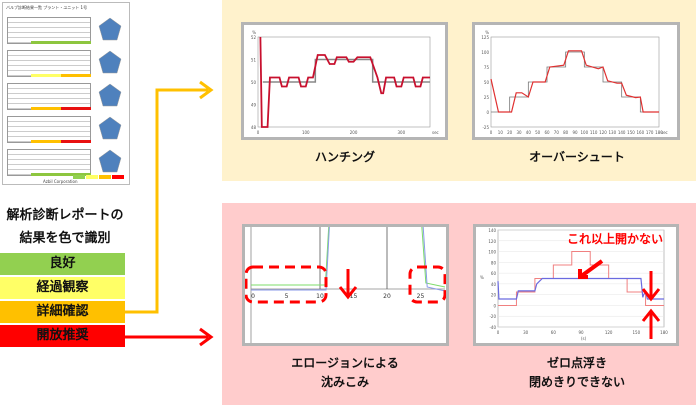 The image size is (696, 405). What do you see at coordinates (166, 201) in the screenshot?
I see `orange-arrow` at bounding box center [166, 201].